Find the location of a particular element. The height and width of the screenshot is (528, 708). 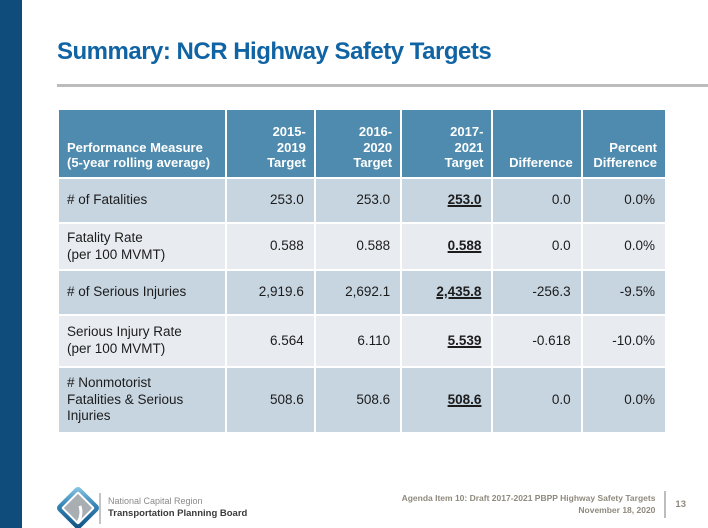

cell-value: 2,919.6 is located at coordinates (270, 292).